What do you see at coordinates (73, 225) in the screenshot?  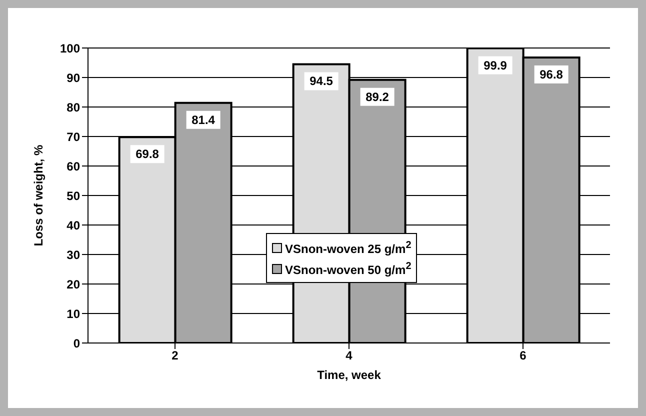 I see `y-tick-label: 40` at bounding box center [73, 225].